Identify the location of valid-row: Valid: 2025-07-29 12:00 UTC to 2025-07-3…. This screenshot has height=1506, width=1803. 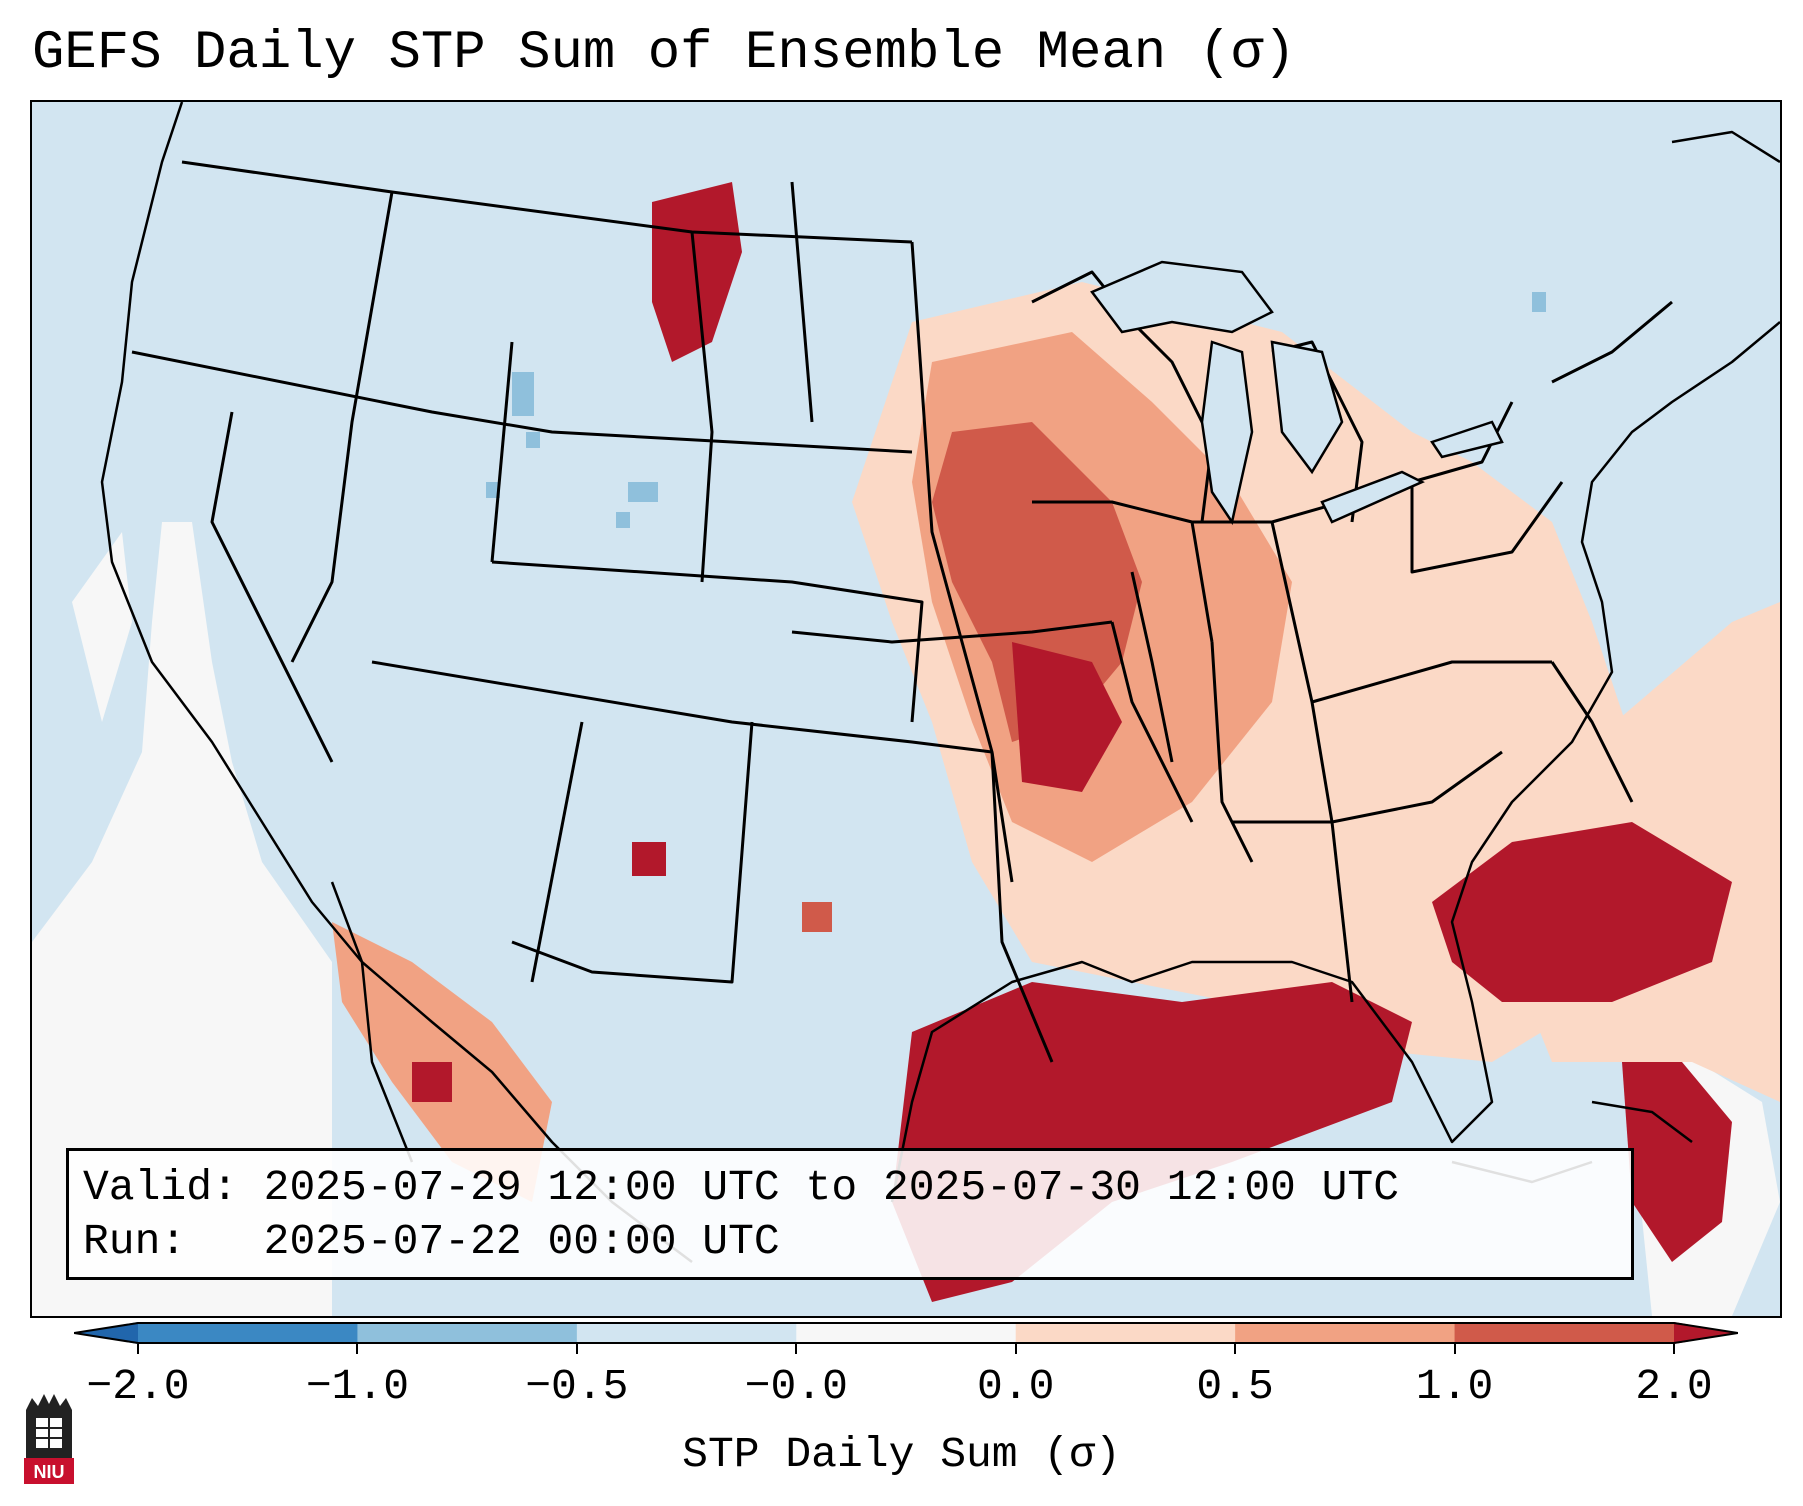
(850, 1188).